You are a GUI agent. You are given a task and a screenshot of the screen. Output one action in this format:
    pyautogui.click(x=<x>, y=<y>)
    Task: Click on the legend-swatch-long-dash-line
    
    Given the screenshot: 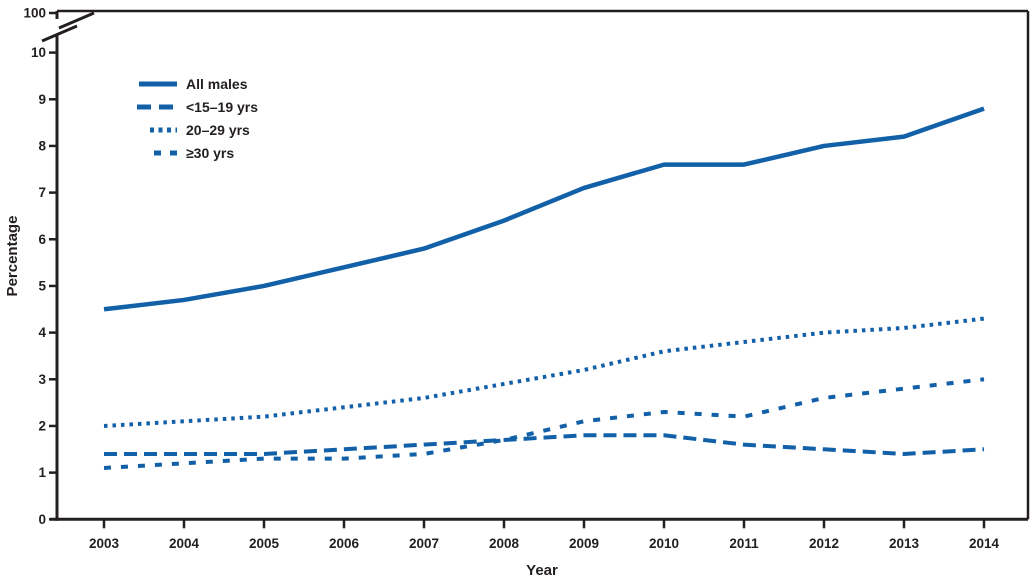 What is the action you would take?
    pyautogui.click(x=156, y=107)
    